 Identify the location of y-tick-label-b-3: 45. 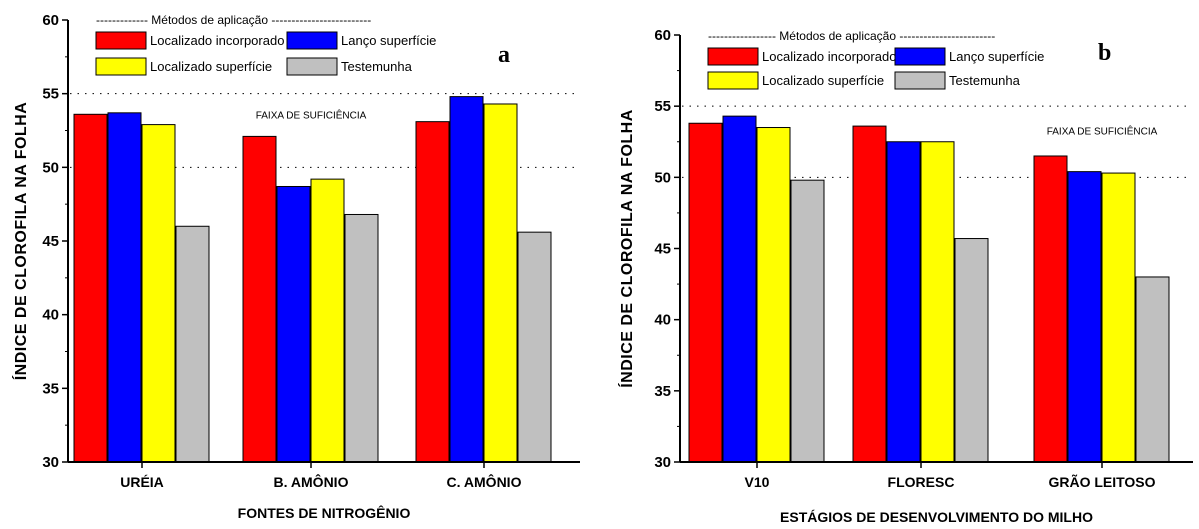
(662, 249).